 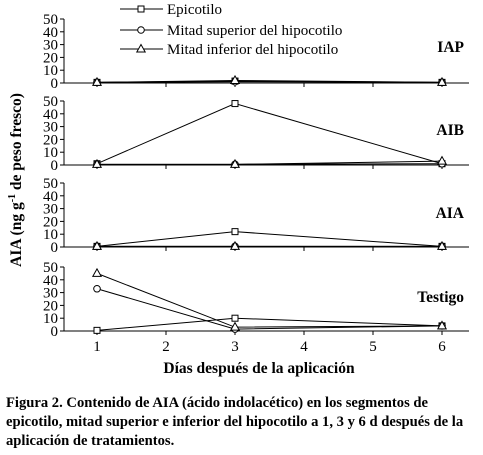 I want to click on x-tick-label: 4, so click(x=304, y=347).